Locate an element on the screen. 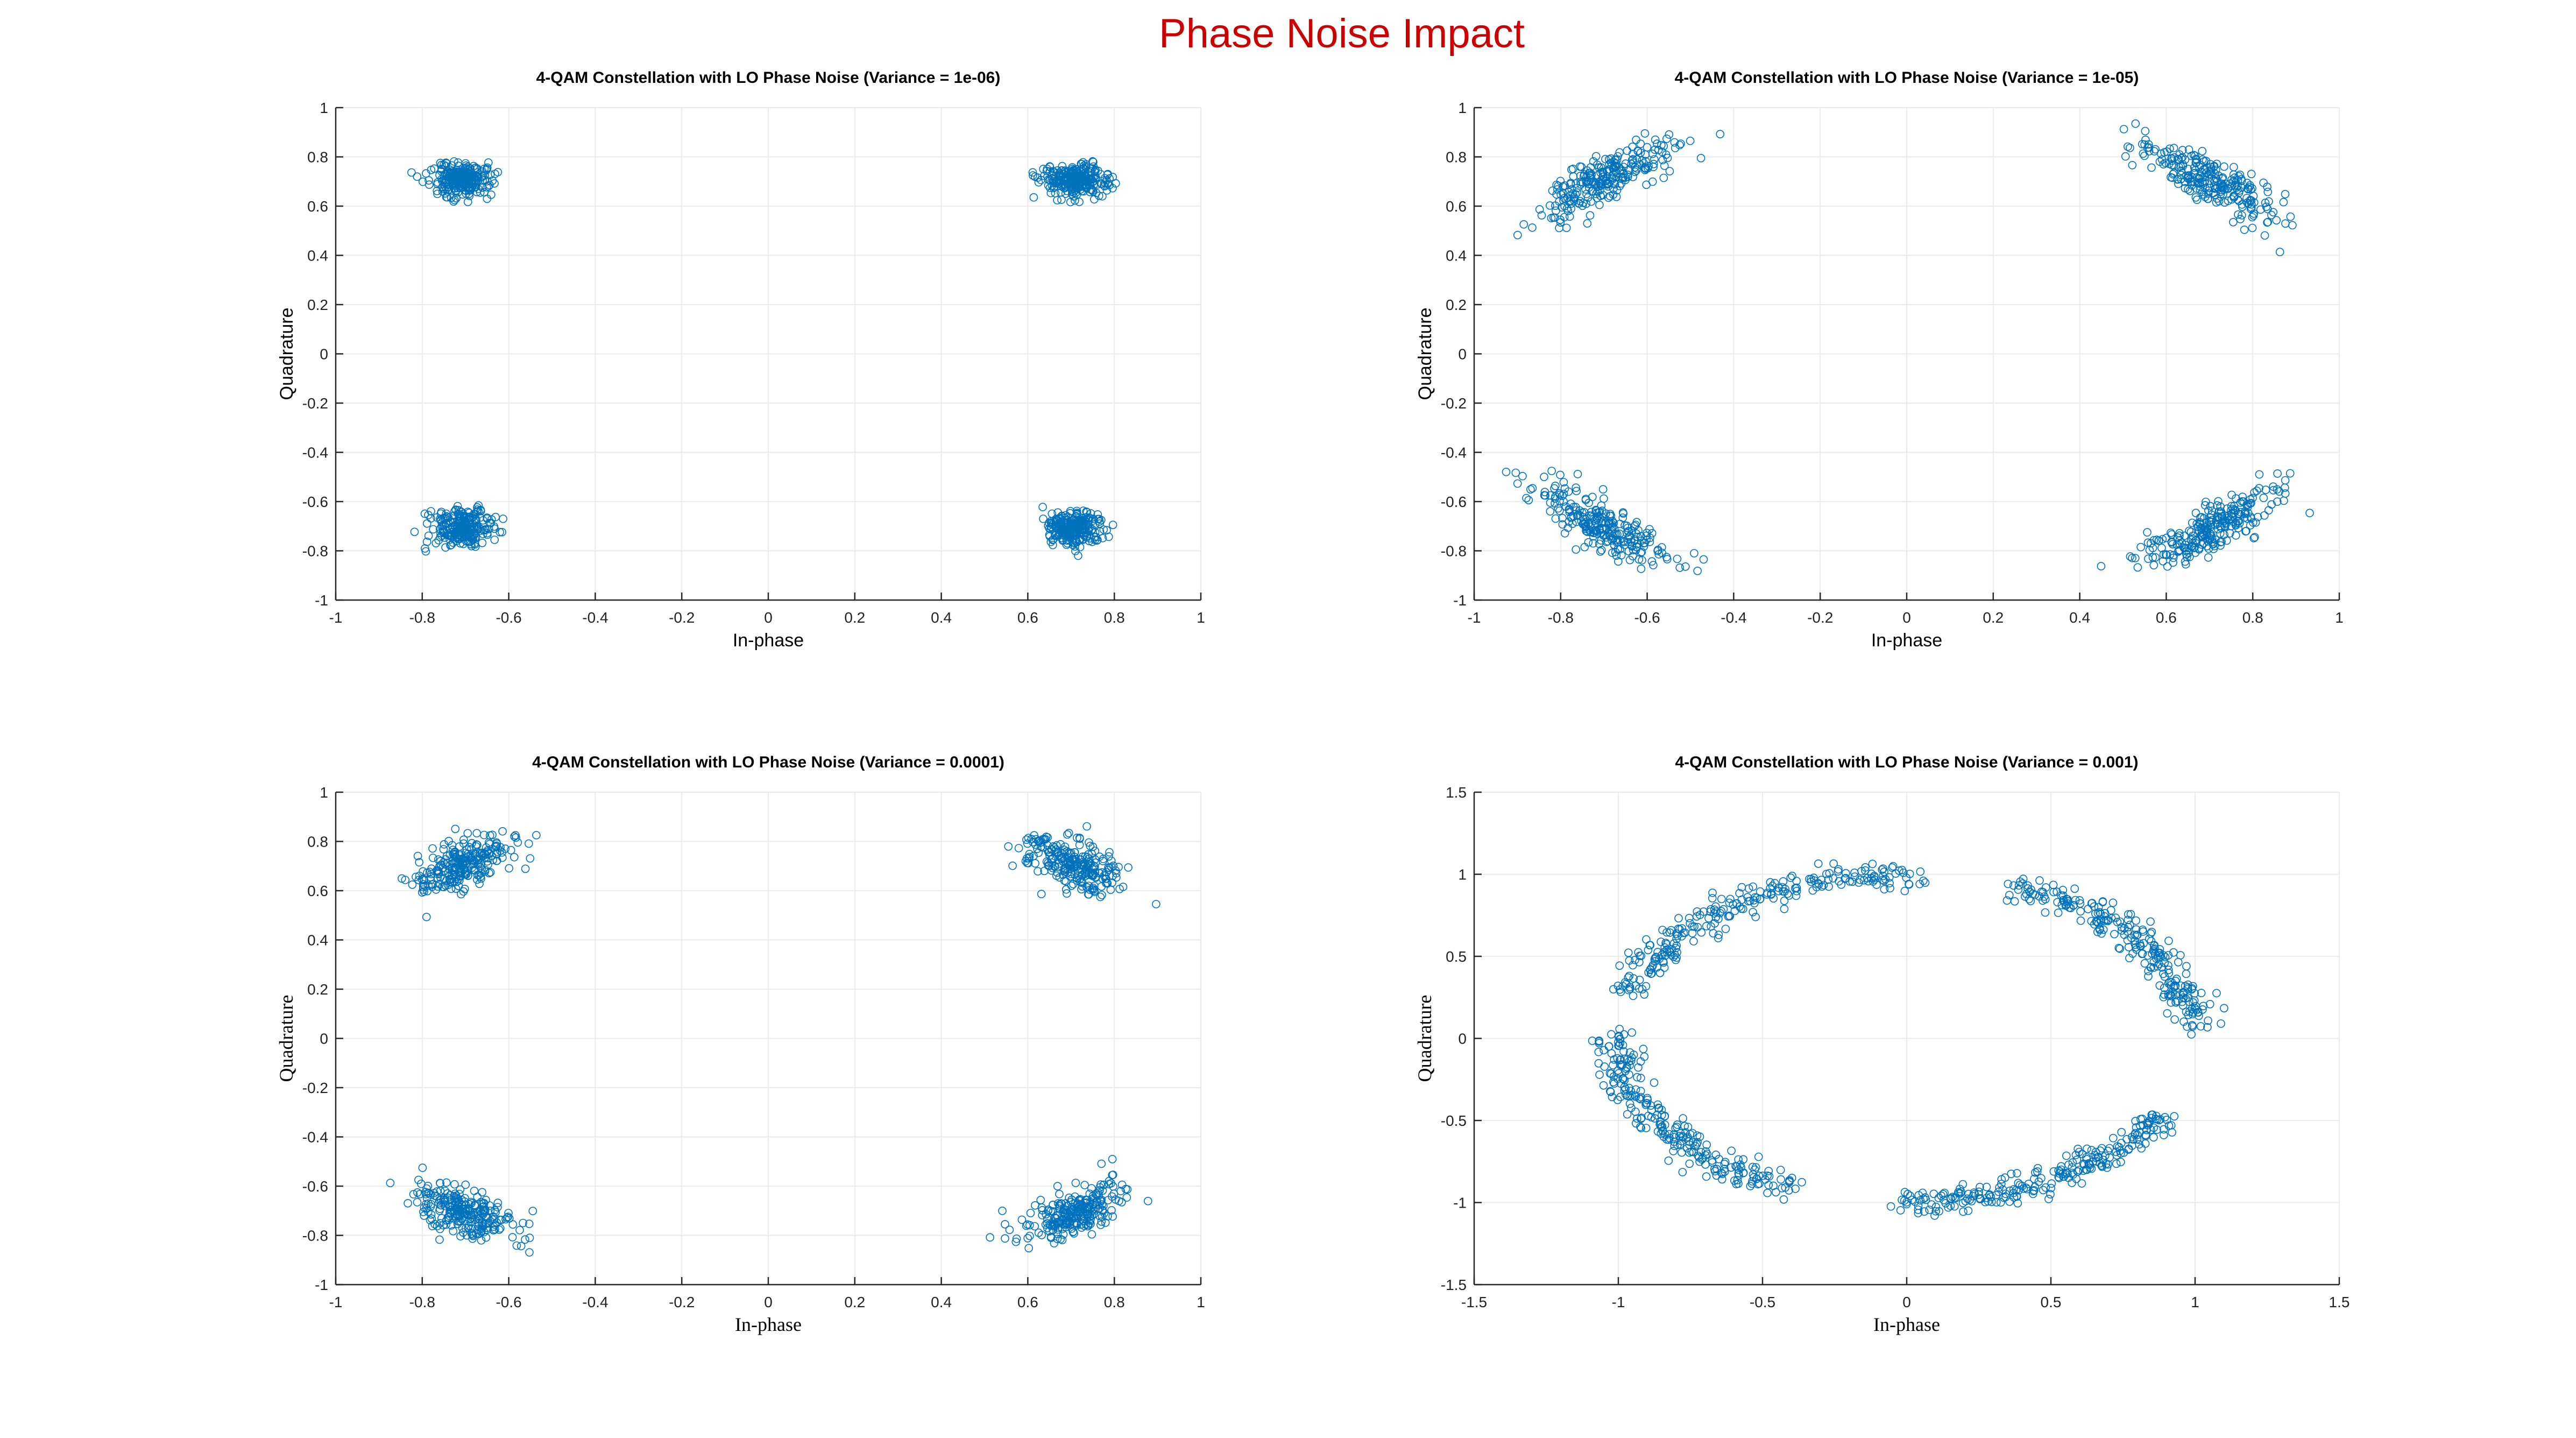 Image resolution: width=2576 pixels, height=1438 pixels. y-tick-label: -1 is located at coordinates (1460, 1203).